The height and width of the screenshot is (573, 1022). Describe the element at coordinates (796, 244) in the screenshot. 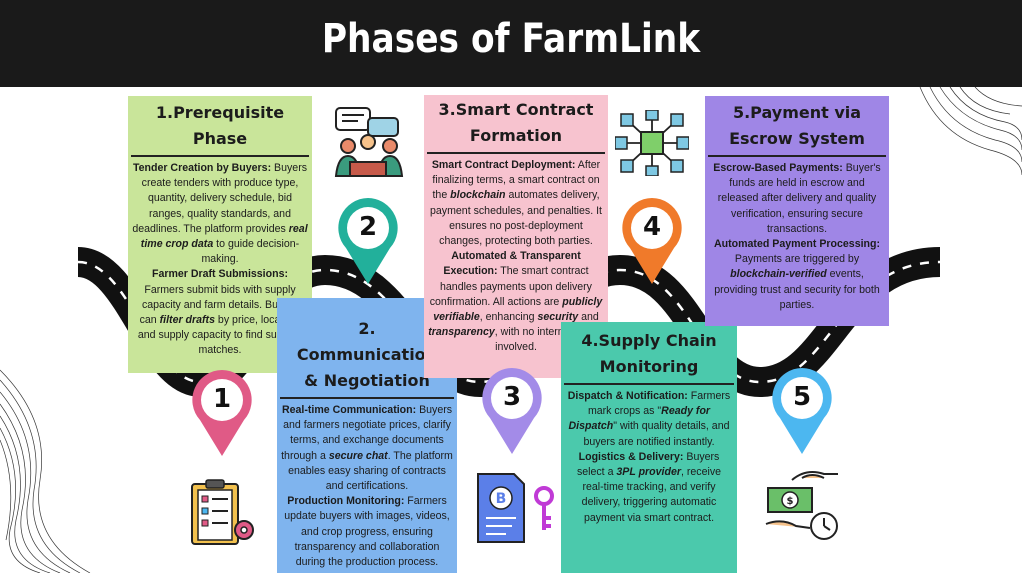

I see `subheading: Automated Payment Processing:` at that location.